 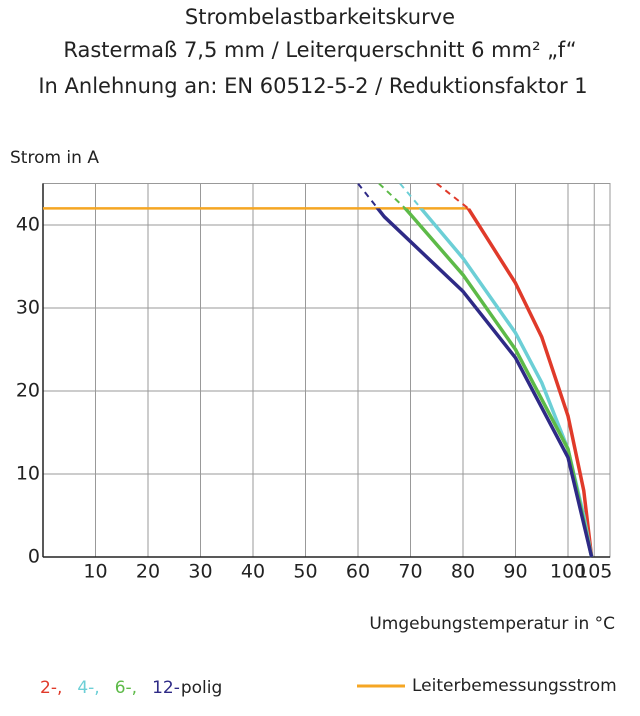 I want to click on legend-entry: 4-,, so click(x=88, y=688).